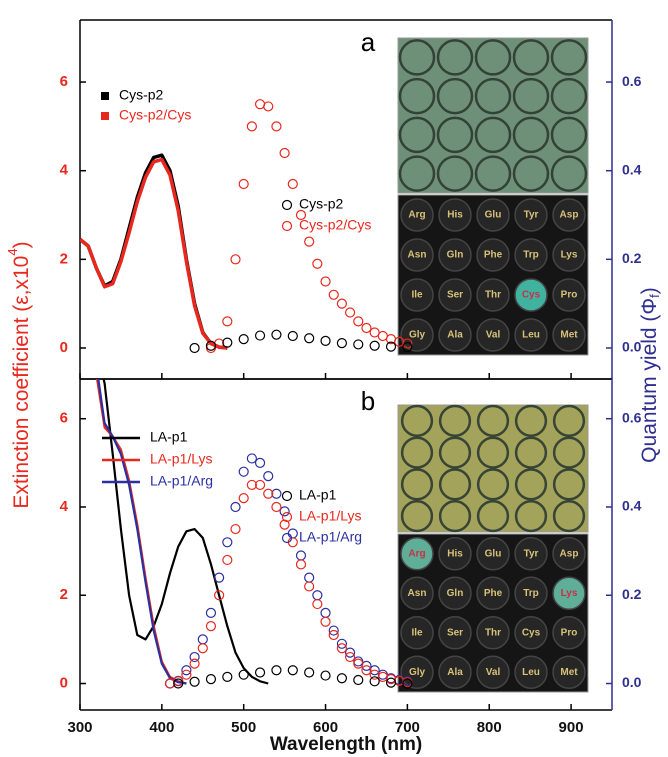  Describe the element at coordinates (325, 727) in the screenshot. I see `x-tick-label: 600` at that location.